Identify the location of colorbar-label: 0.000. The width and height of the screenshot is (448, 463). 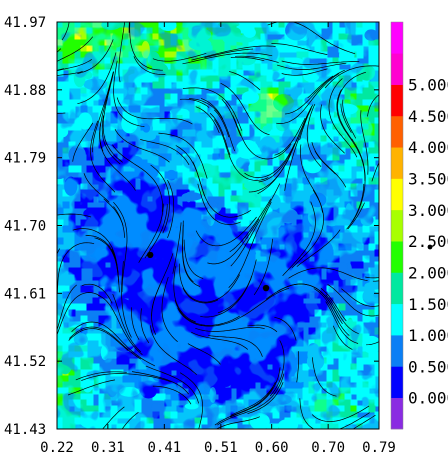
(428, 398).